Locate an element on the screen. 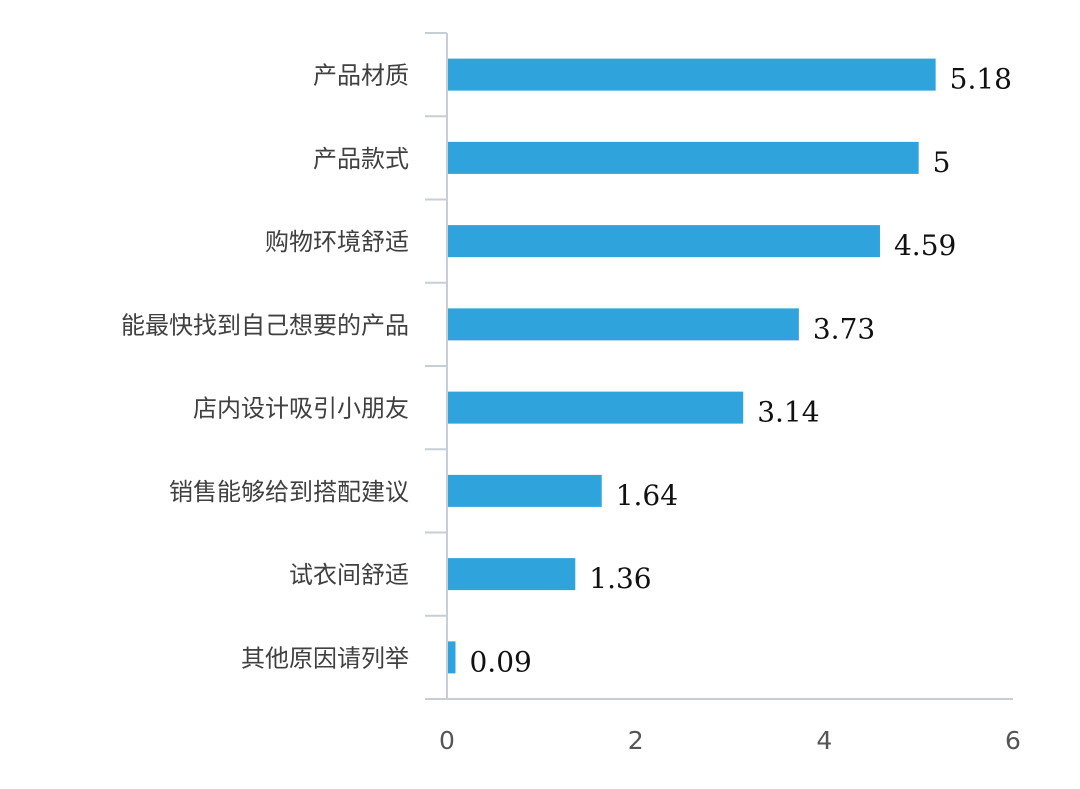  value-label-7: 0.09 is located at coordinates (500, 661).